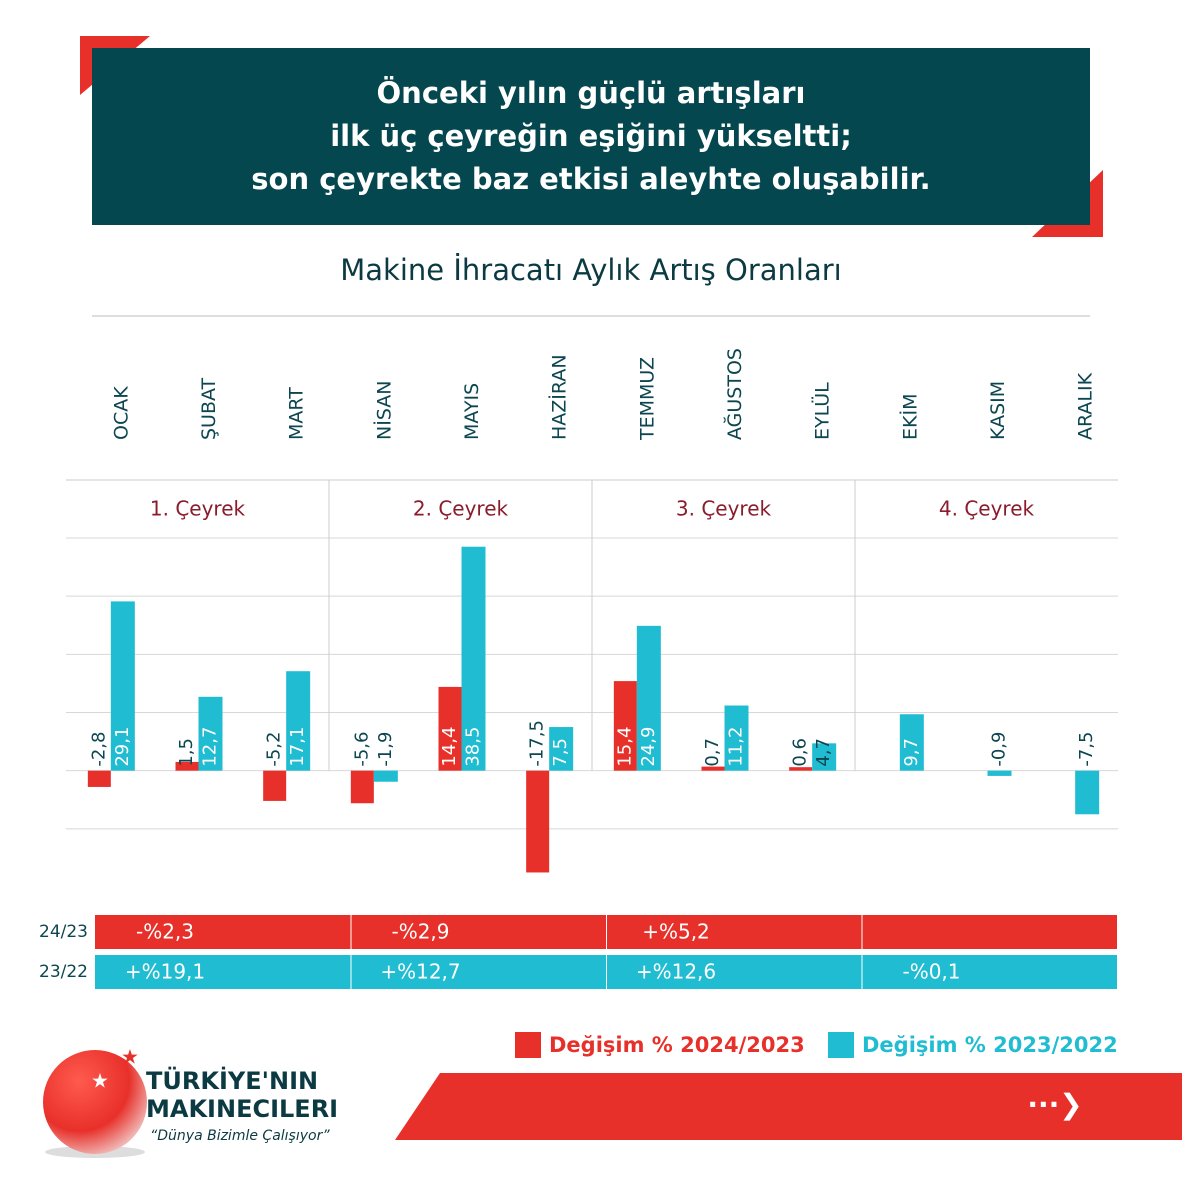  Describe the element at coordinates (1086, 749) in the screenshot. I see `value-label: -7,5` at that location.